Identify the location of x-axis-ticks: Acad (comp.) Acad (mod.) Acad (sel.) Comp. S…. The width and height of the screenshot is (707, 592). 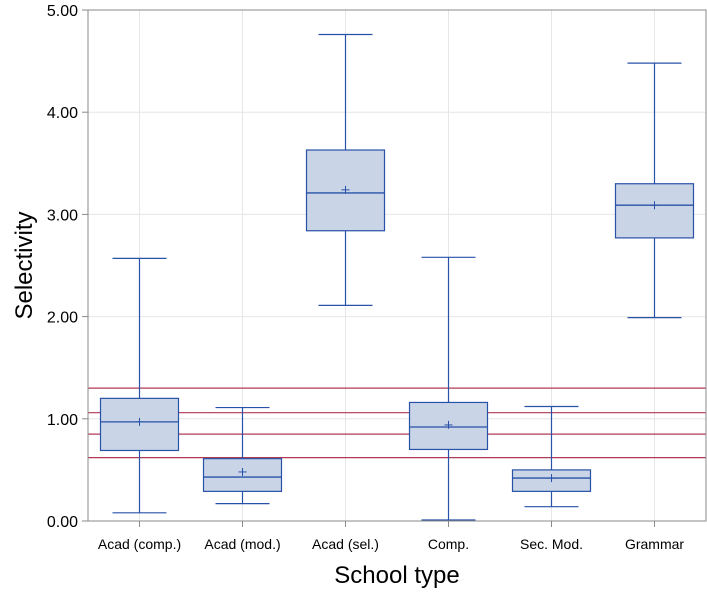
(391, 536).